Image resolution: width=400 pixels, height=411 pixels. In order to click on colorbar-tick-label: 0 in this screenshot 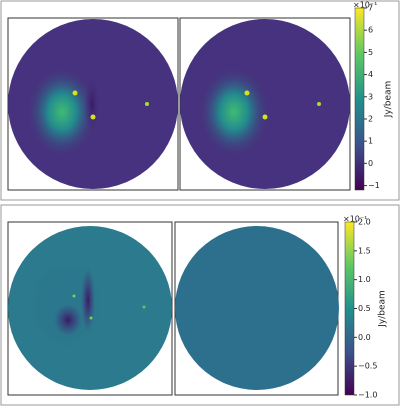, I will do `click(370, 163)`.